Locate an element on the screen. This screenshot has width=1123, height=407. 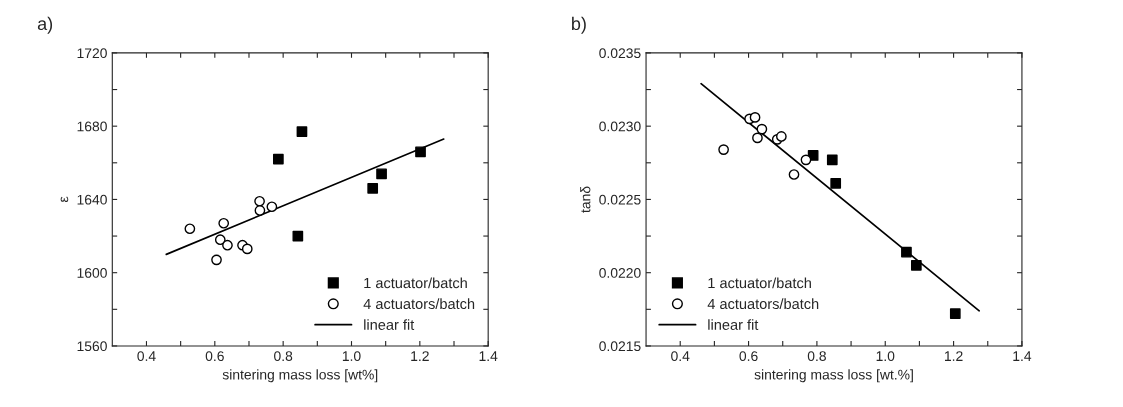
y-axis-title: tanδ is located at coordinates (585, 199).